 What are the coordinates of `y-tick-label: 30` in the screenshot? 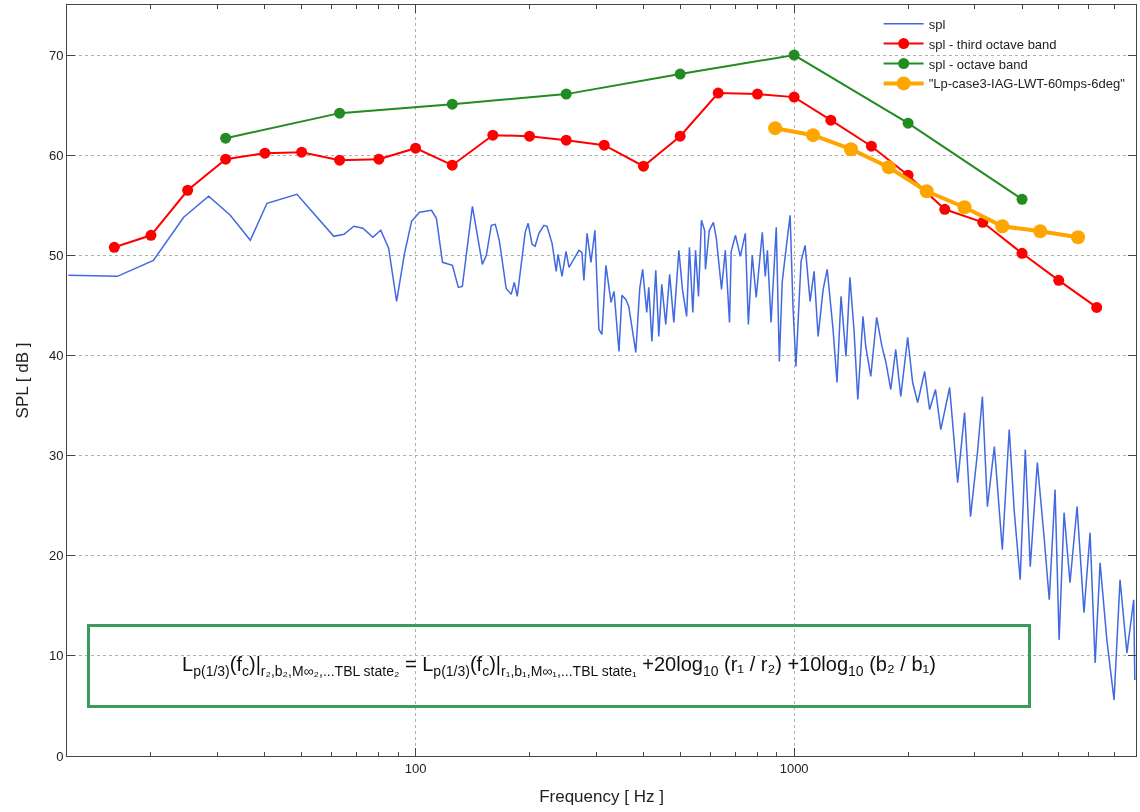 It's located at (56, 456).